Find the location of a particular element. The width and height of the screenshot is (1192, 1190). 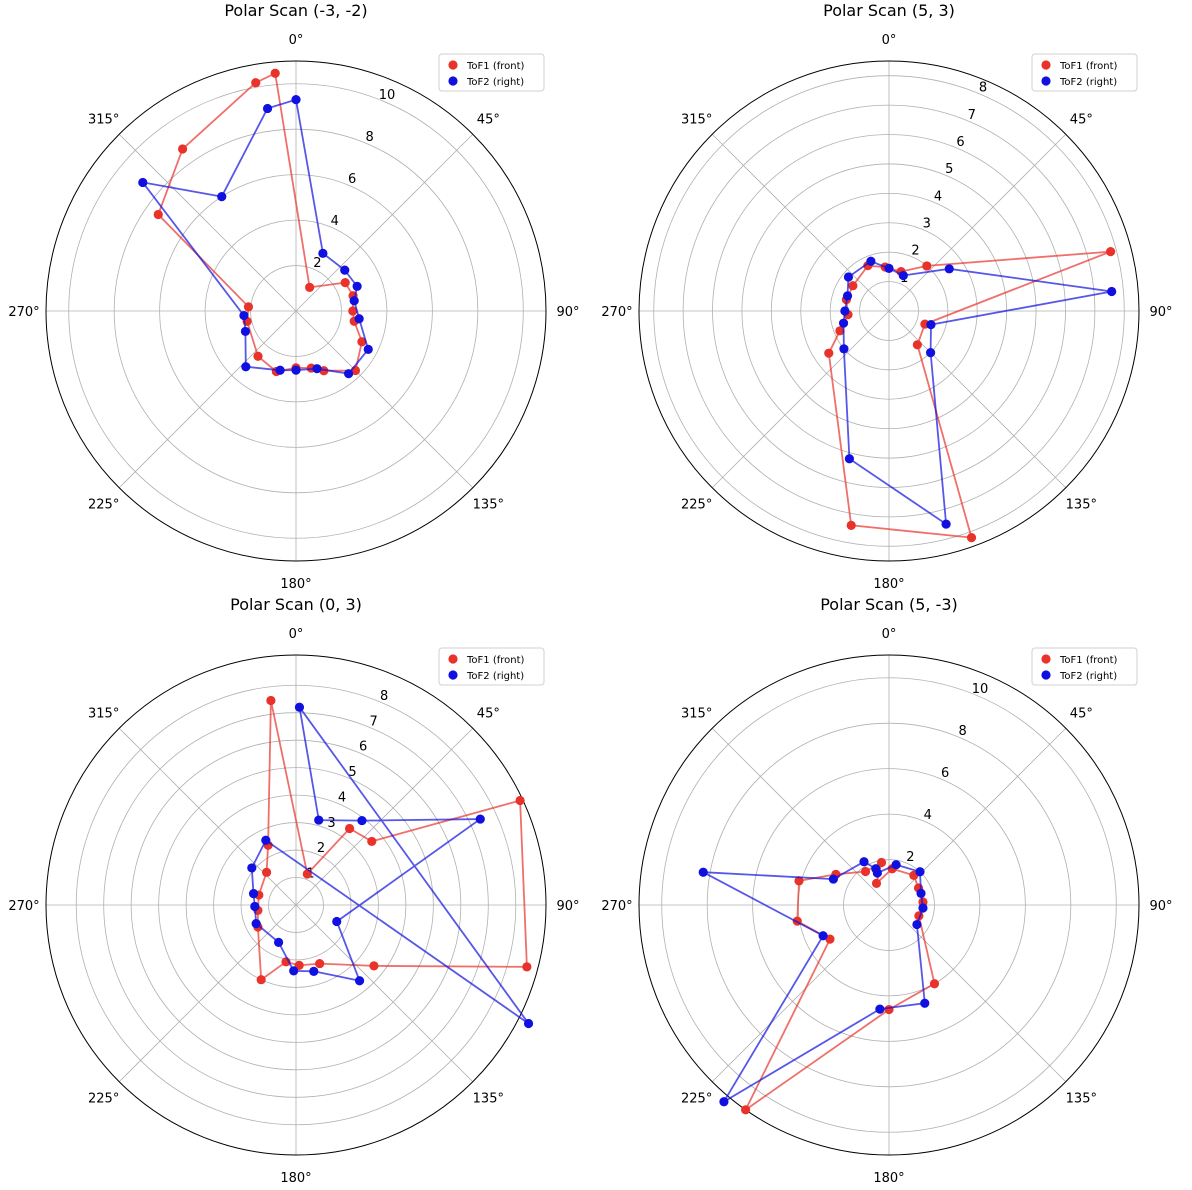

legend: ToF1 (front) ToF2 (right) is located at coordinates (1084, 666).